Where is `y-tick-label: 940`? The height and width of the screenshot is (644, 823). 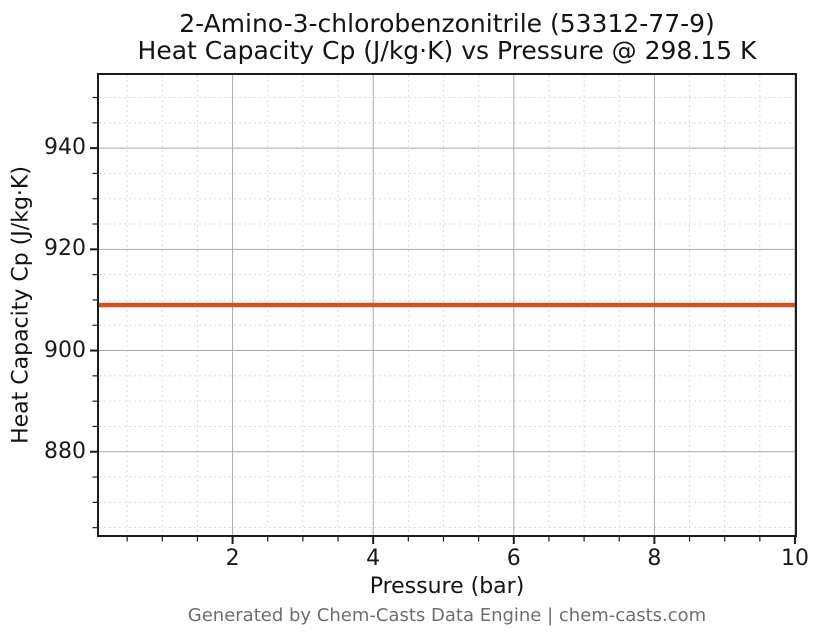
y-tick-label: 940 is located at coordinates (65, 148).